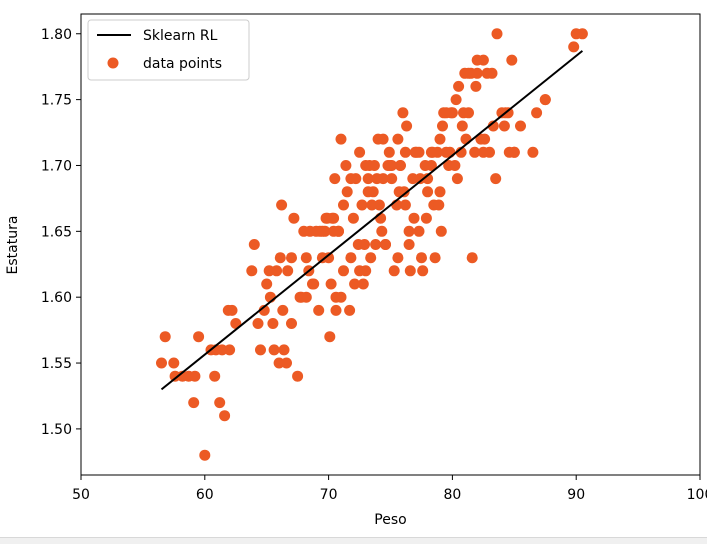 The height and width of the screenshot is (547, 707). Describe the element at coordinates (56, 364) in the screenshot. I see `y-tick-label: 1.55` at that location.